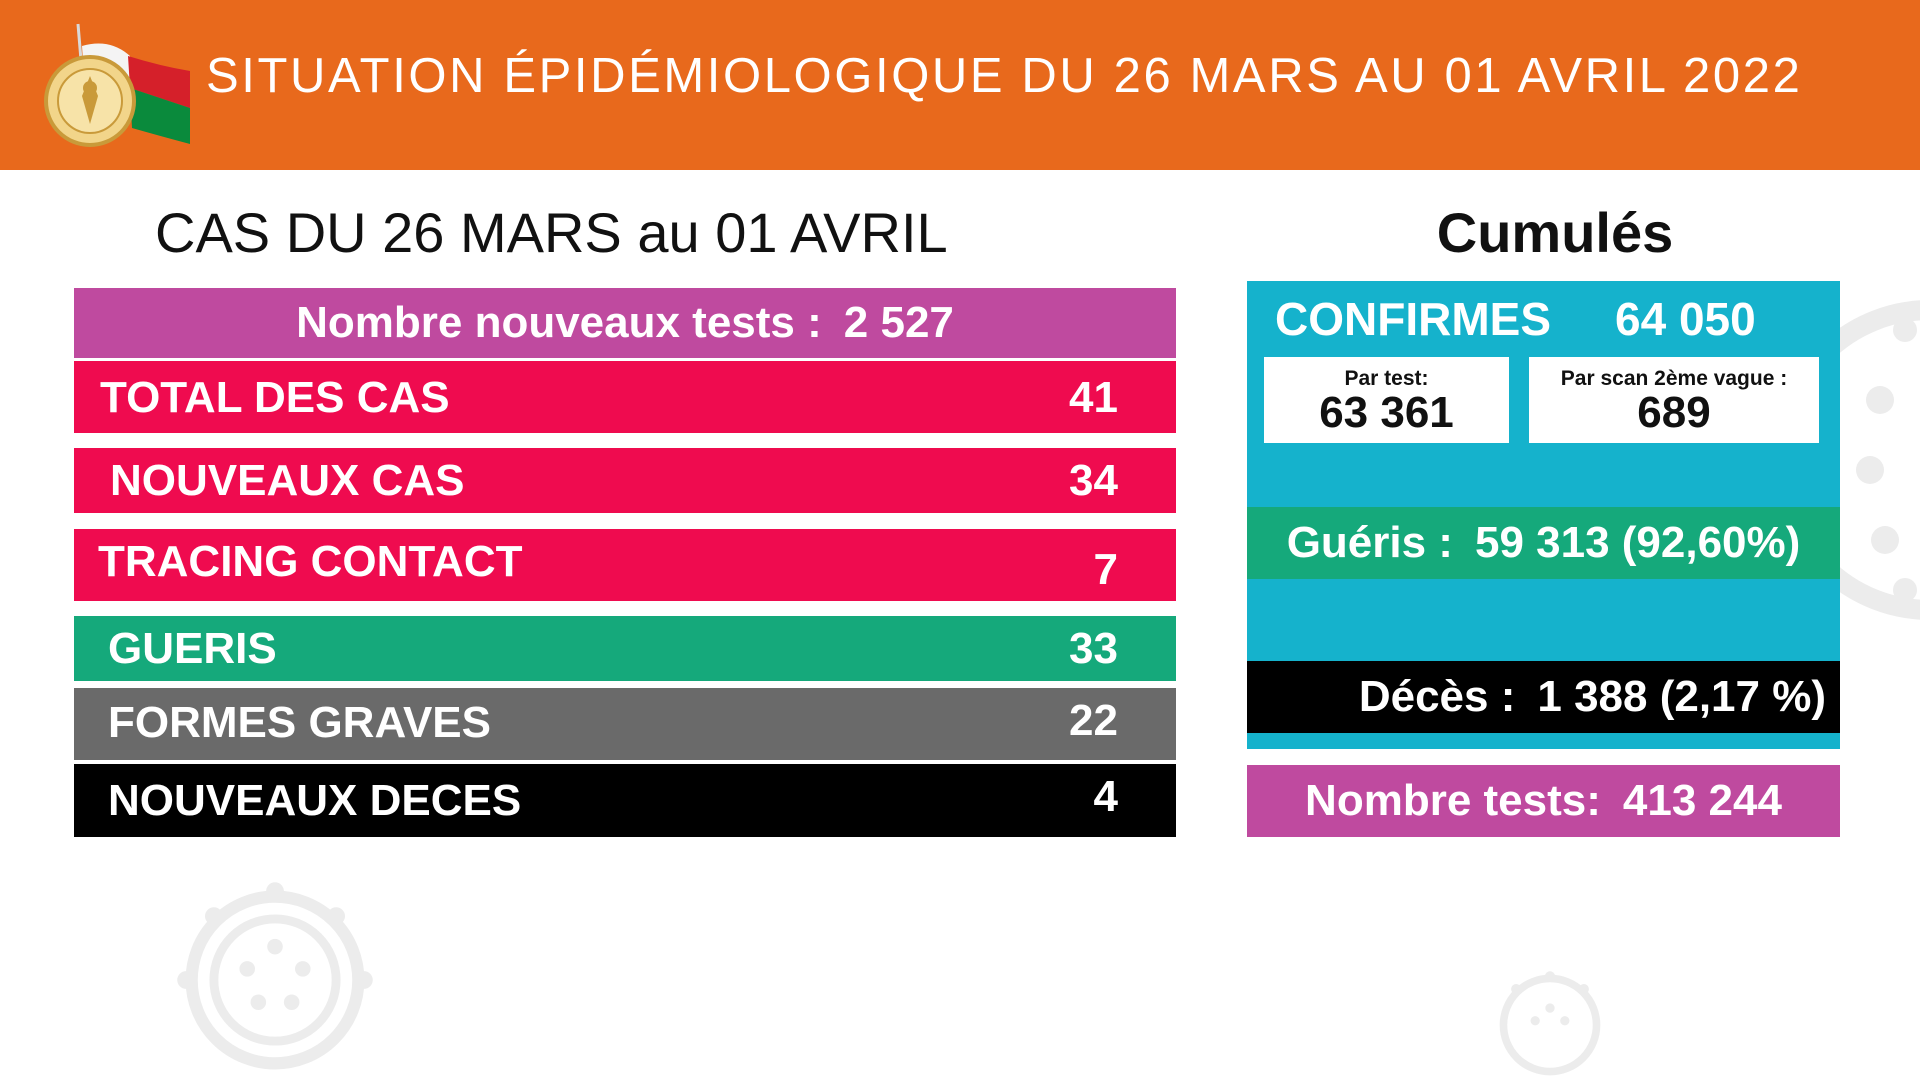  I want to click on par-scan-box: Par scan 2ème vague : 689, so click(1674, 400).